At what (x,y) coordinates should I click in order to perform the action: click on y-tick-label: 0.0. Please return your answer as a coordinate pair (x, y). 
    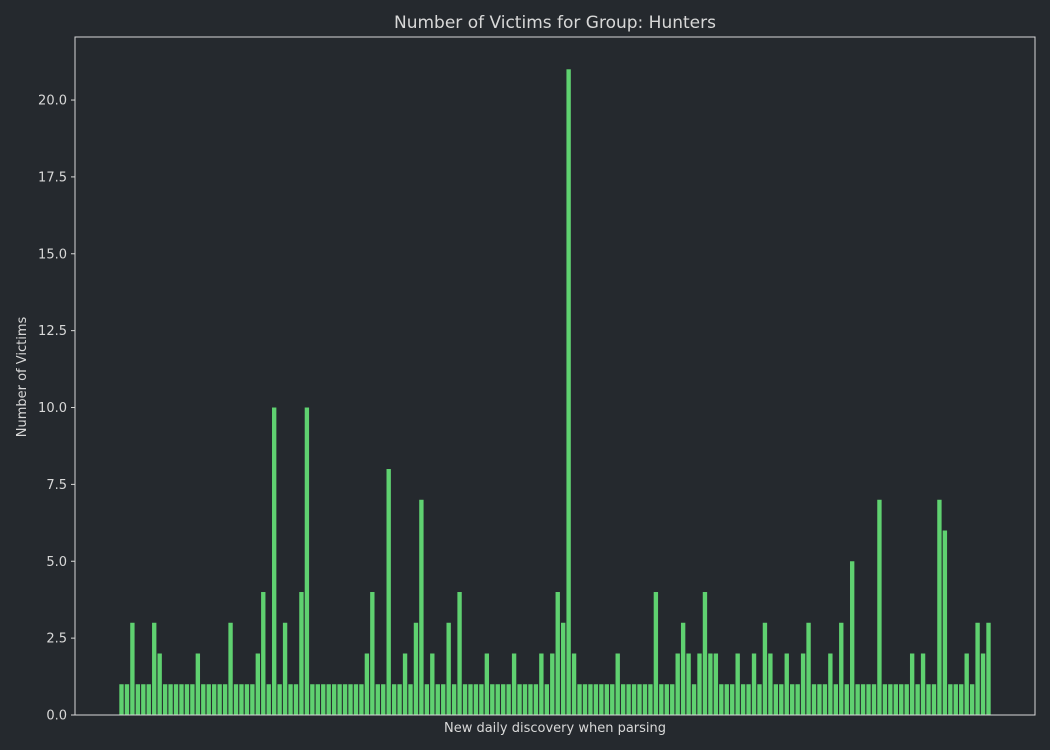
    Looking at the image, I should click on (56, 716).